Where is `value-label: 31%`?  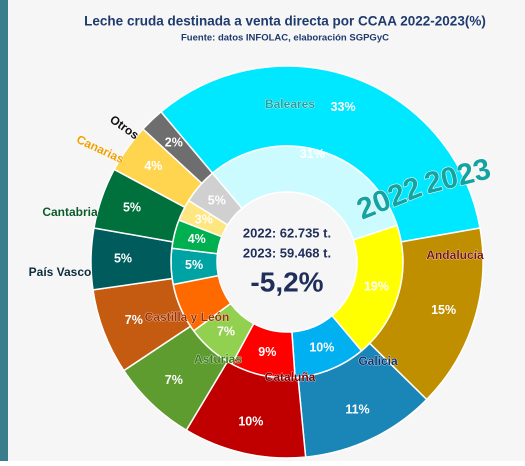
value-label: 31% is located at coordinates (312, 154).